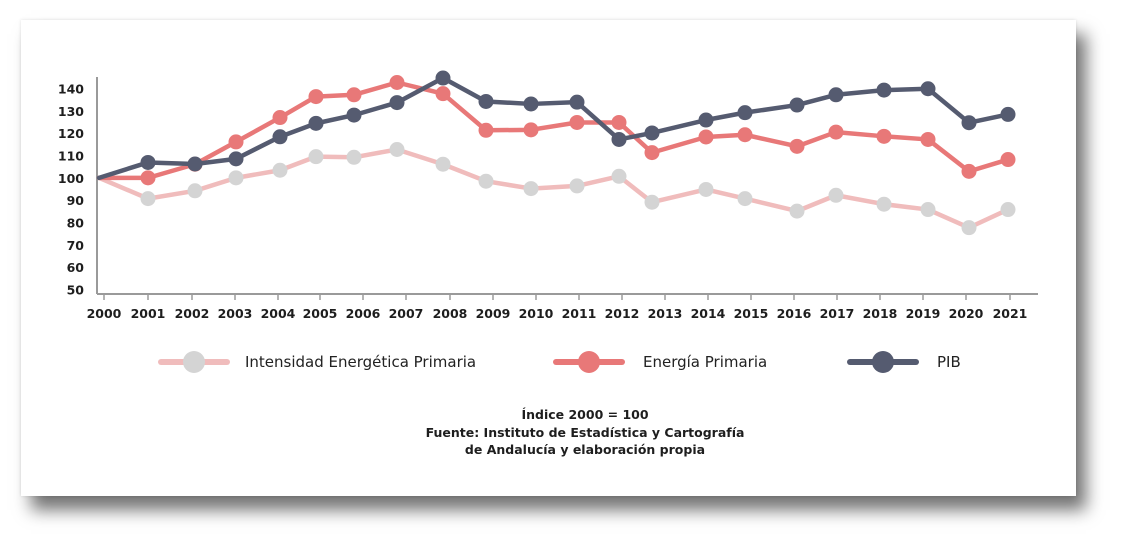  I want to click on x-tick-label: 2019, so click(923, 313).